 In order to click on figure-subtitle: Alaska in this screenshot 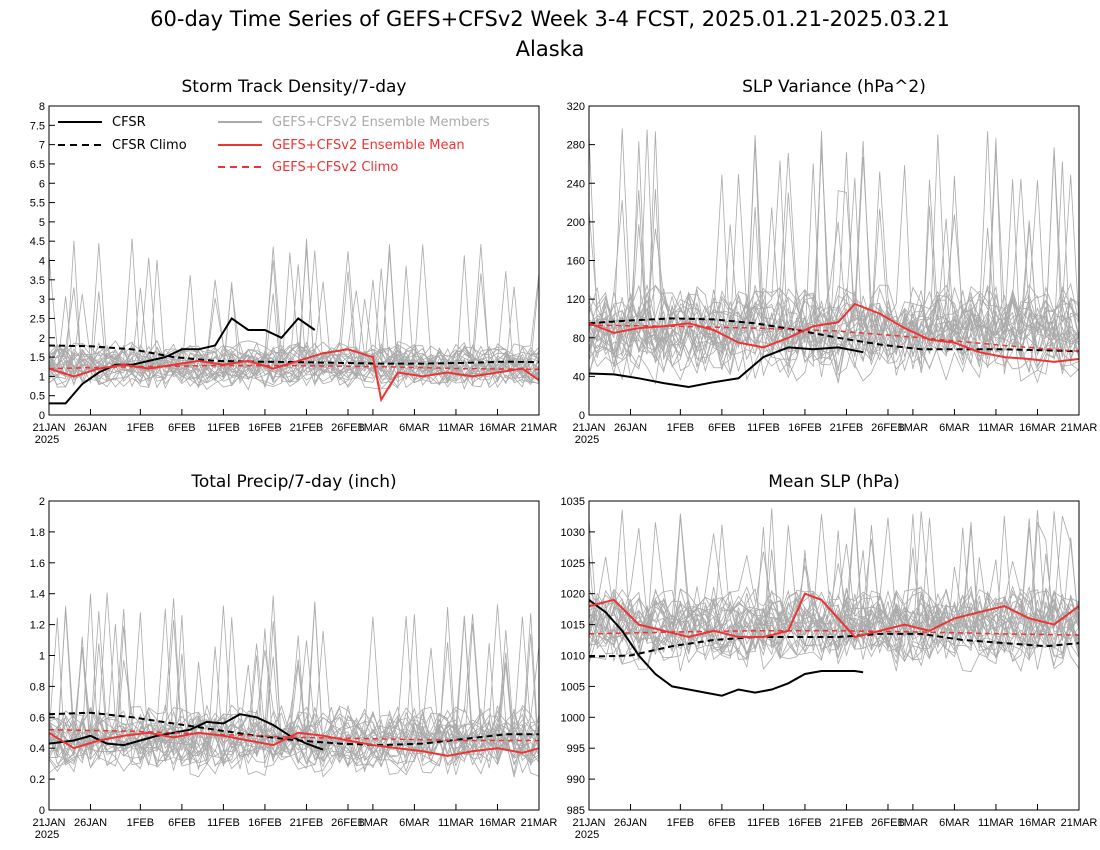, I will do `click(550, 49)`.